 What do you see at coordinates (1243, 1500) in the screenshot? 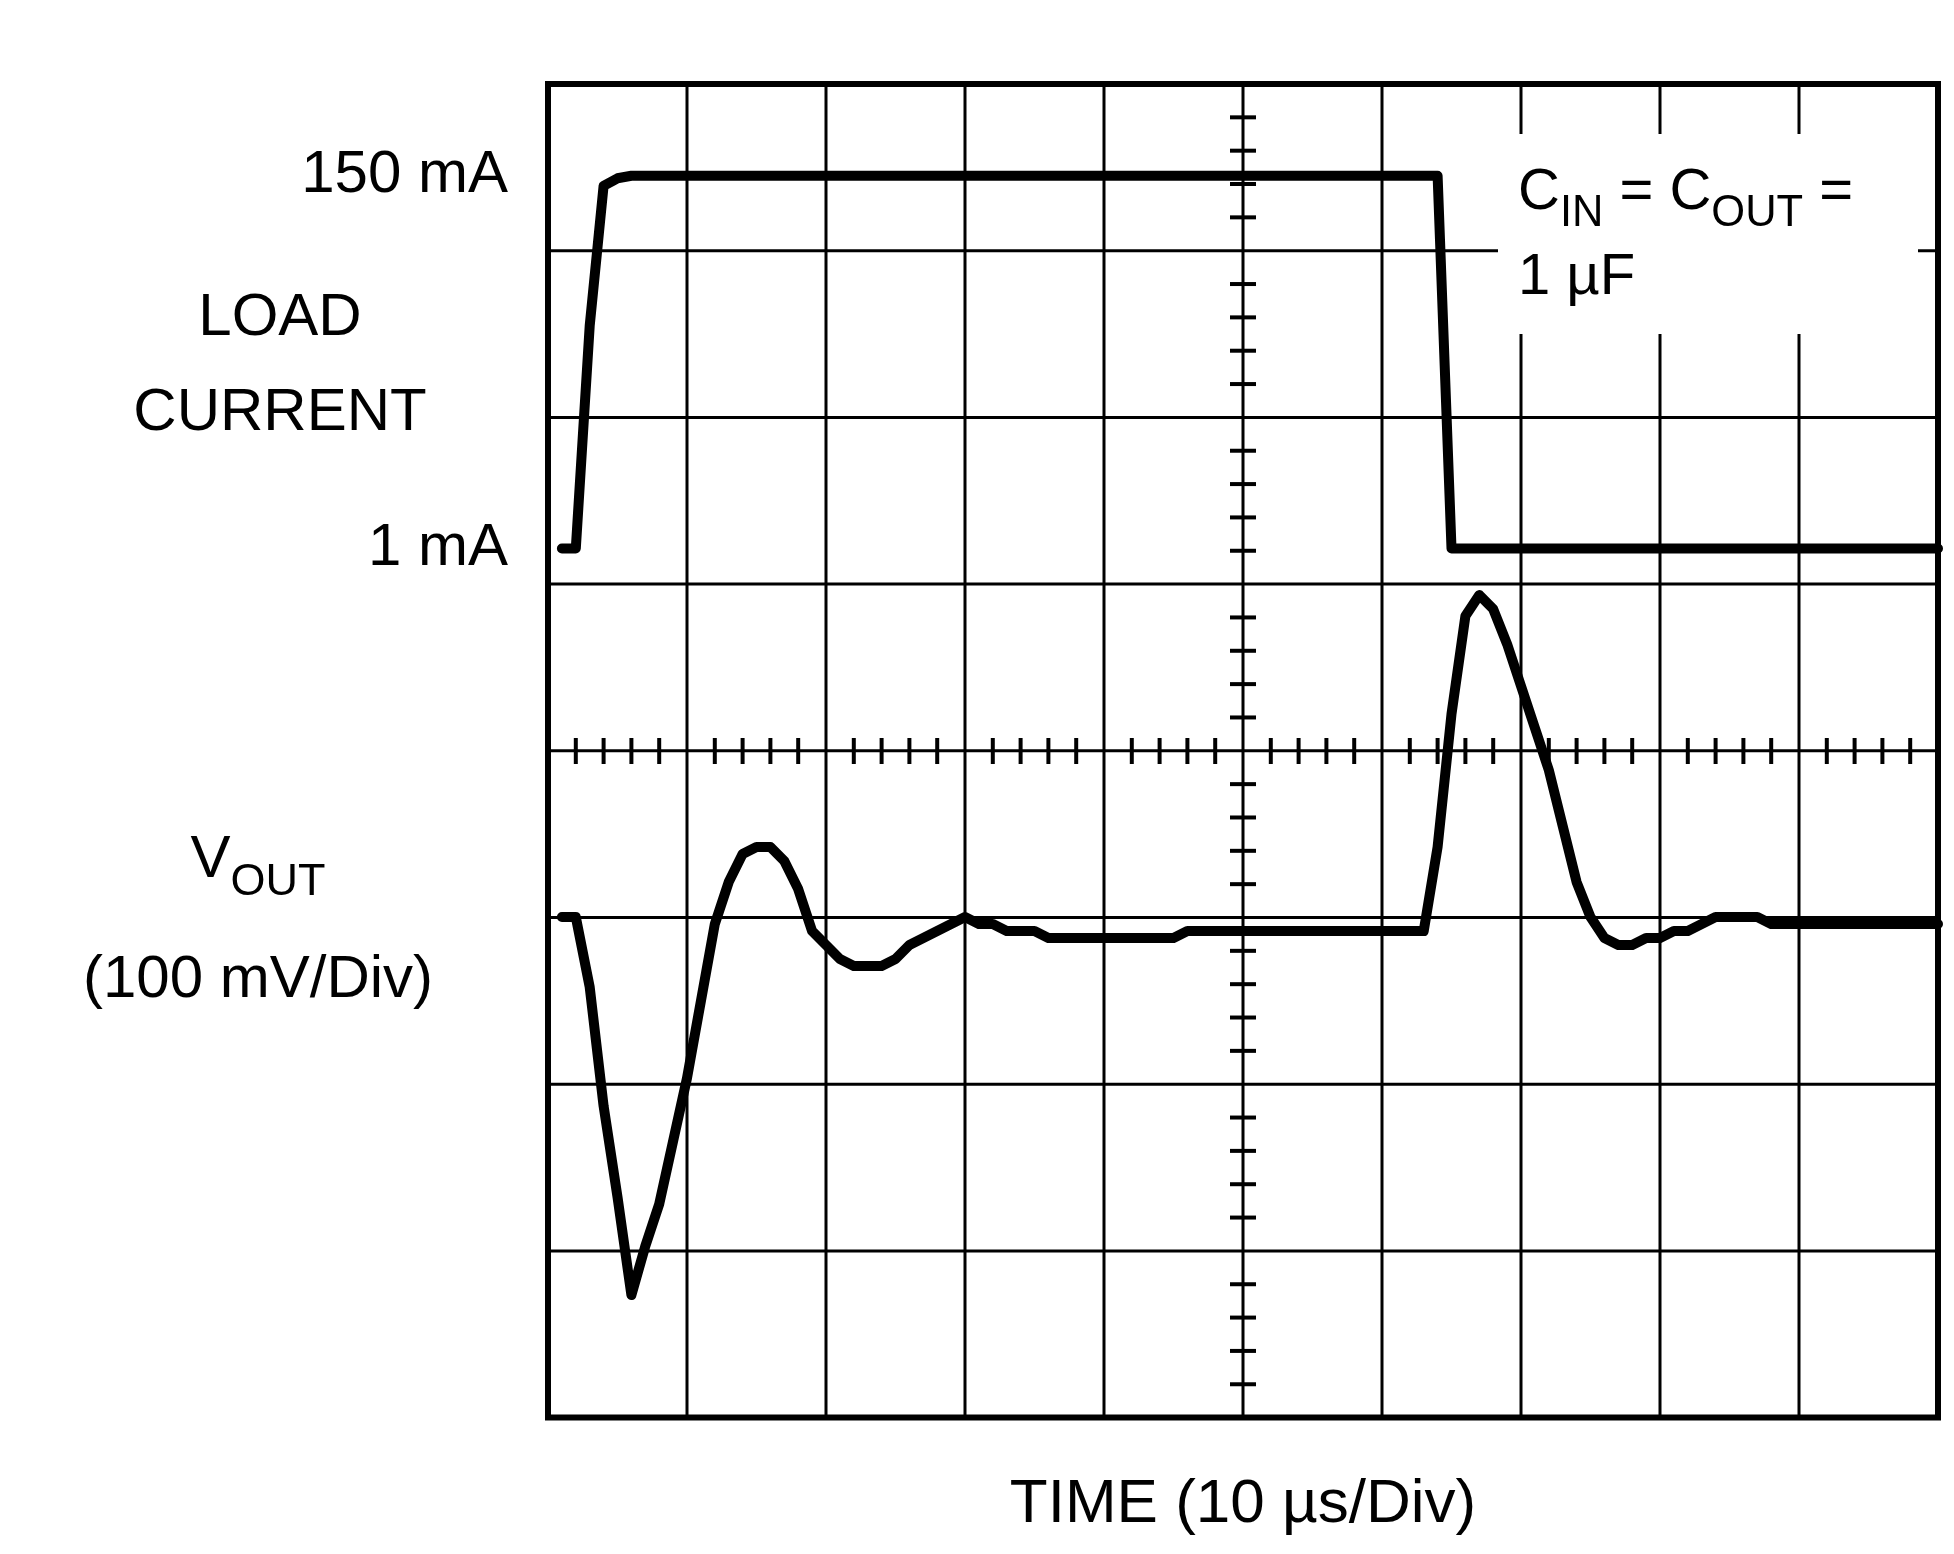
I see `x-axis-title: TIME (10 µs/Div)` at bounding box center [1243, 1500].